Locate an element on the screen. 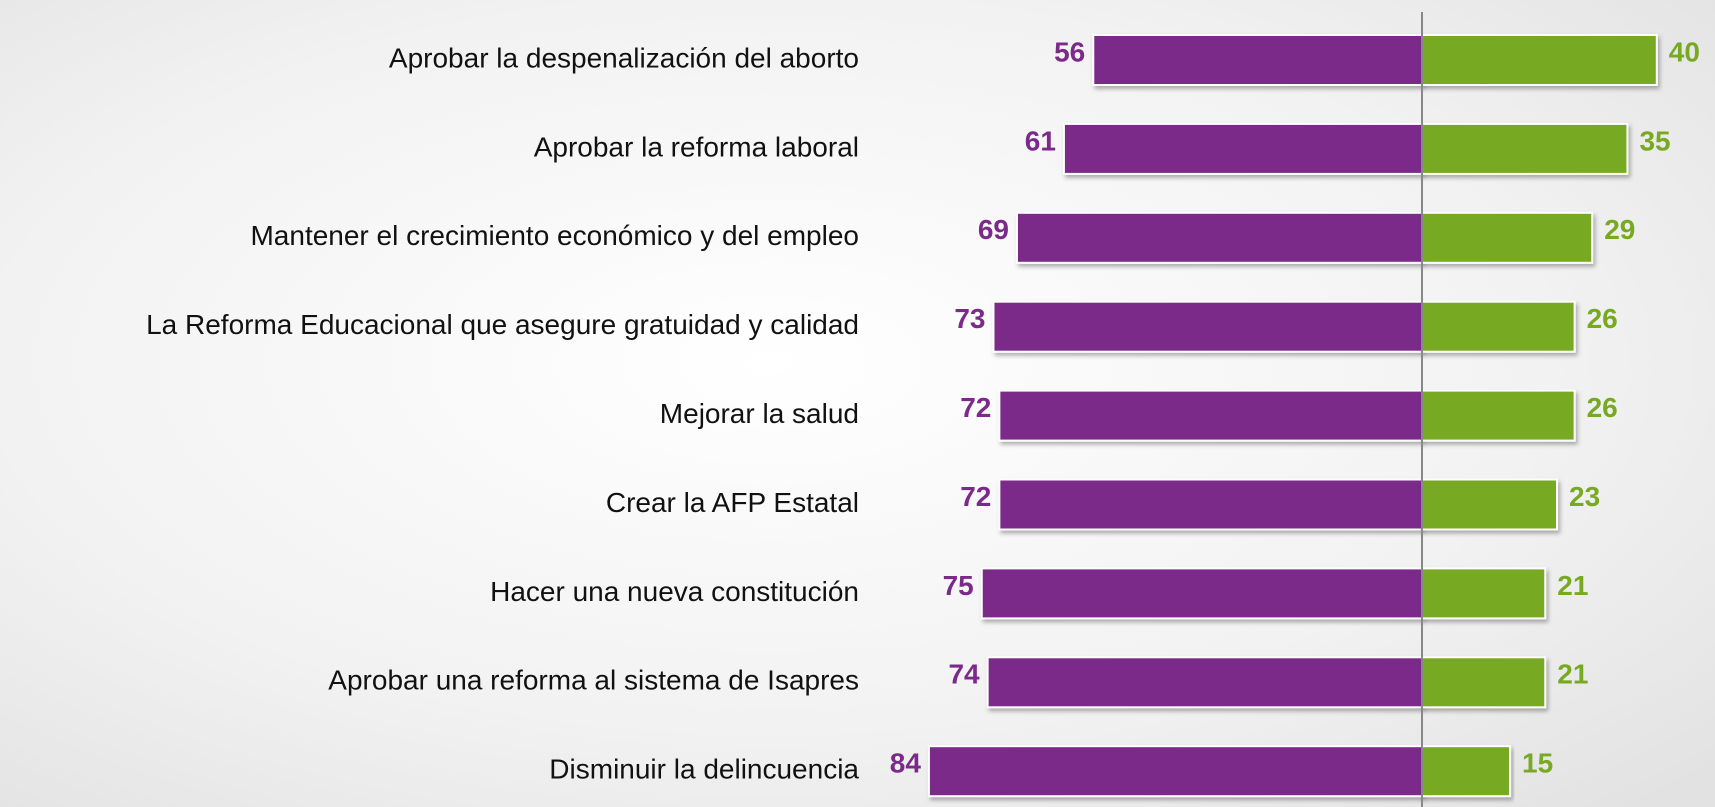 The image size is (1715, 807). value-label: 56 is located at coordinates (1069, 51).